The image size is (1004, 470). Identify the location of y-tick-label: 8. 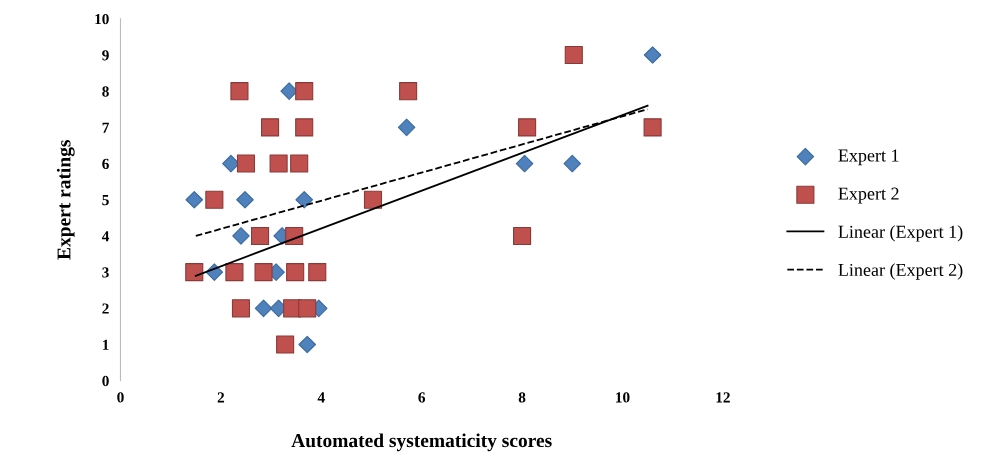
(105, 91).